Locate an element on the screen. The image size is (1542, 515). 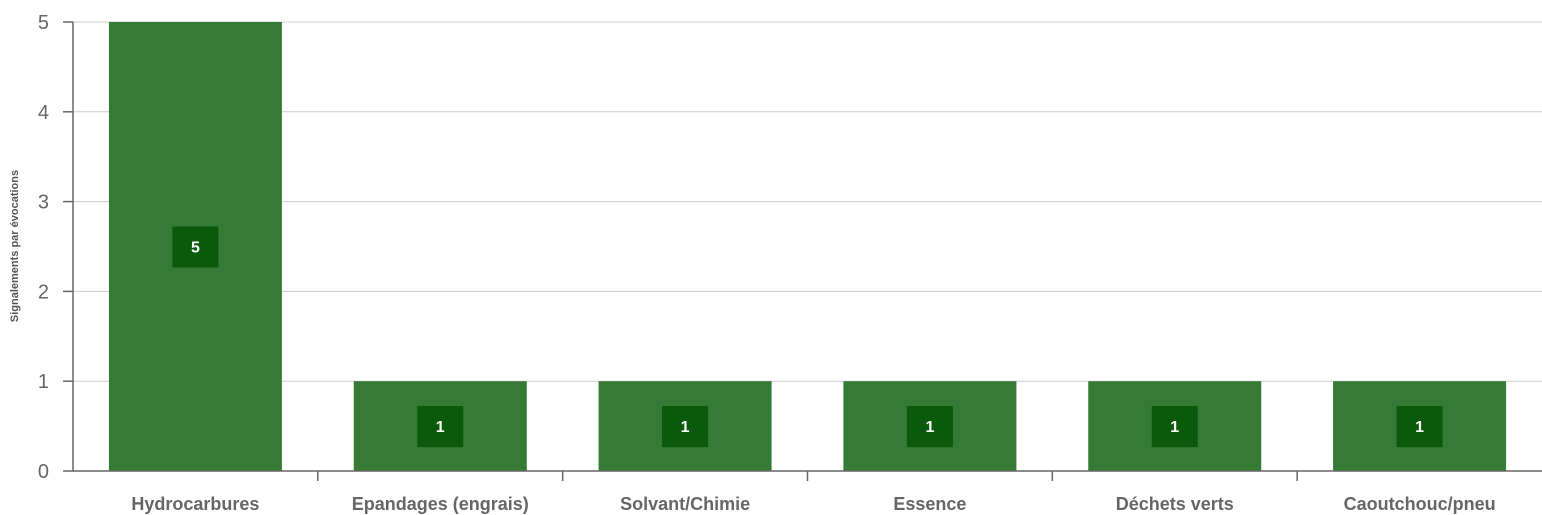
y-tick-label: 1 is located at coordinates (43, 382).